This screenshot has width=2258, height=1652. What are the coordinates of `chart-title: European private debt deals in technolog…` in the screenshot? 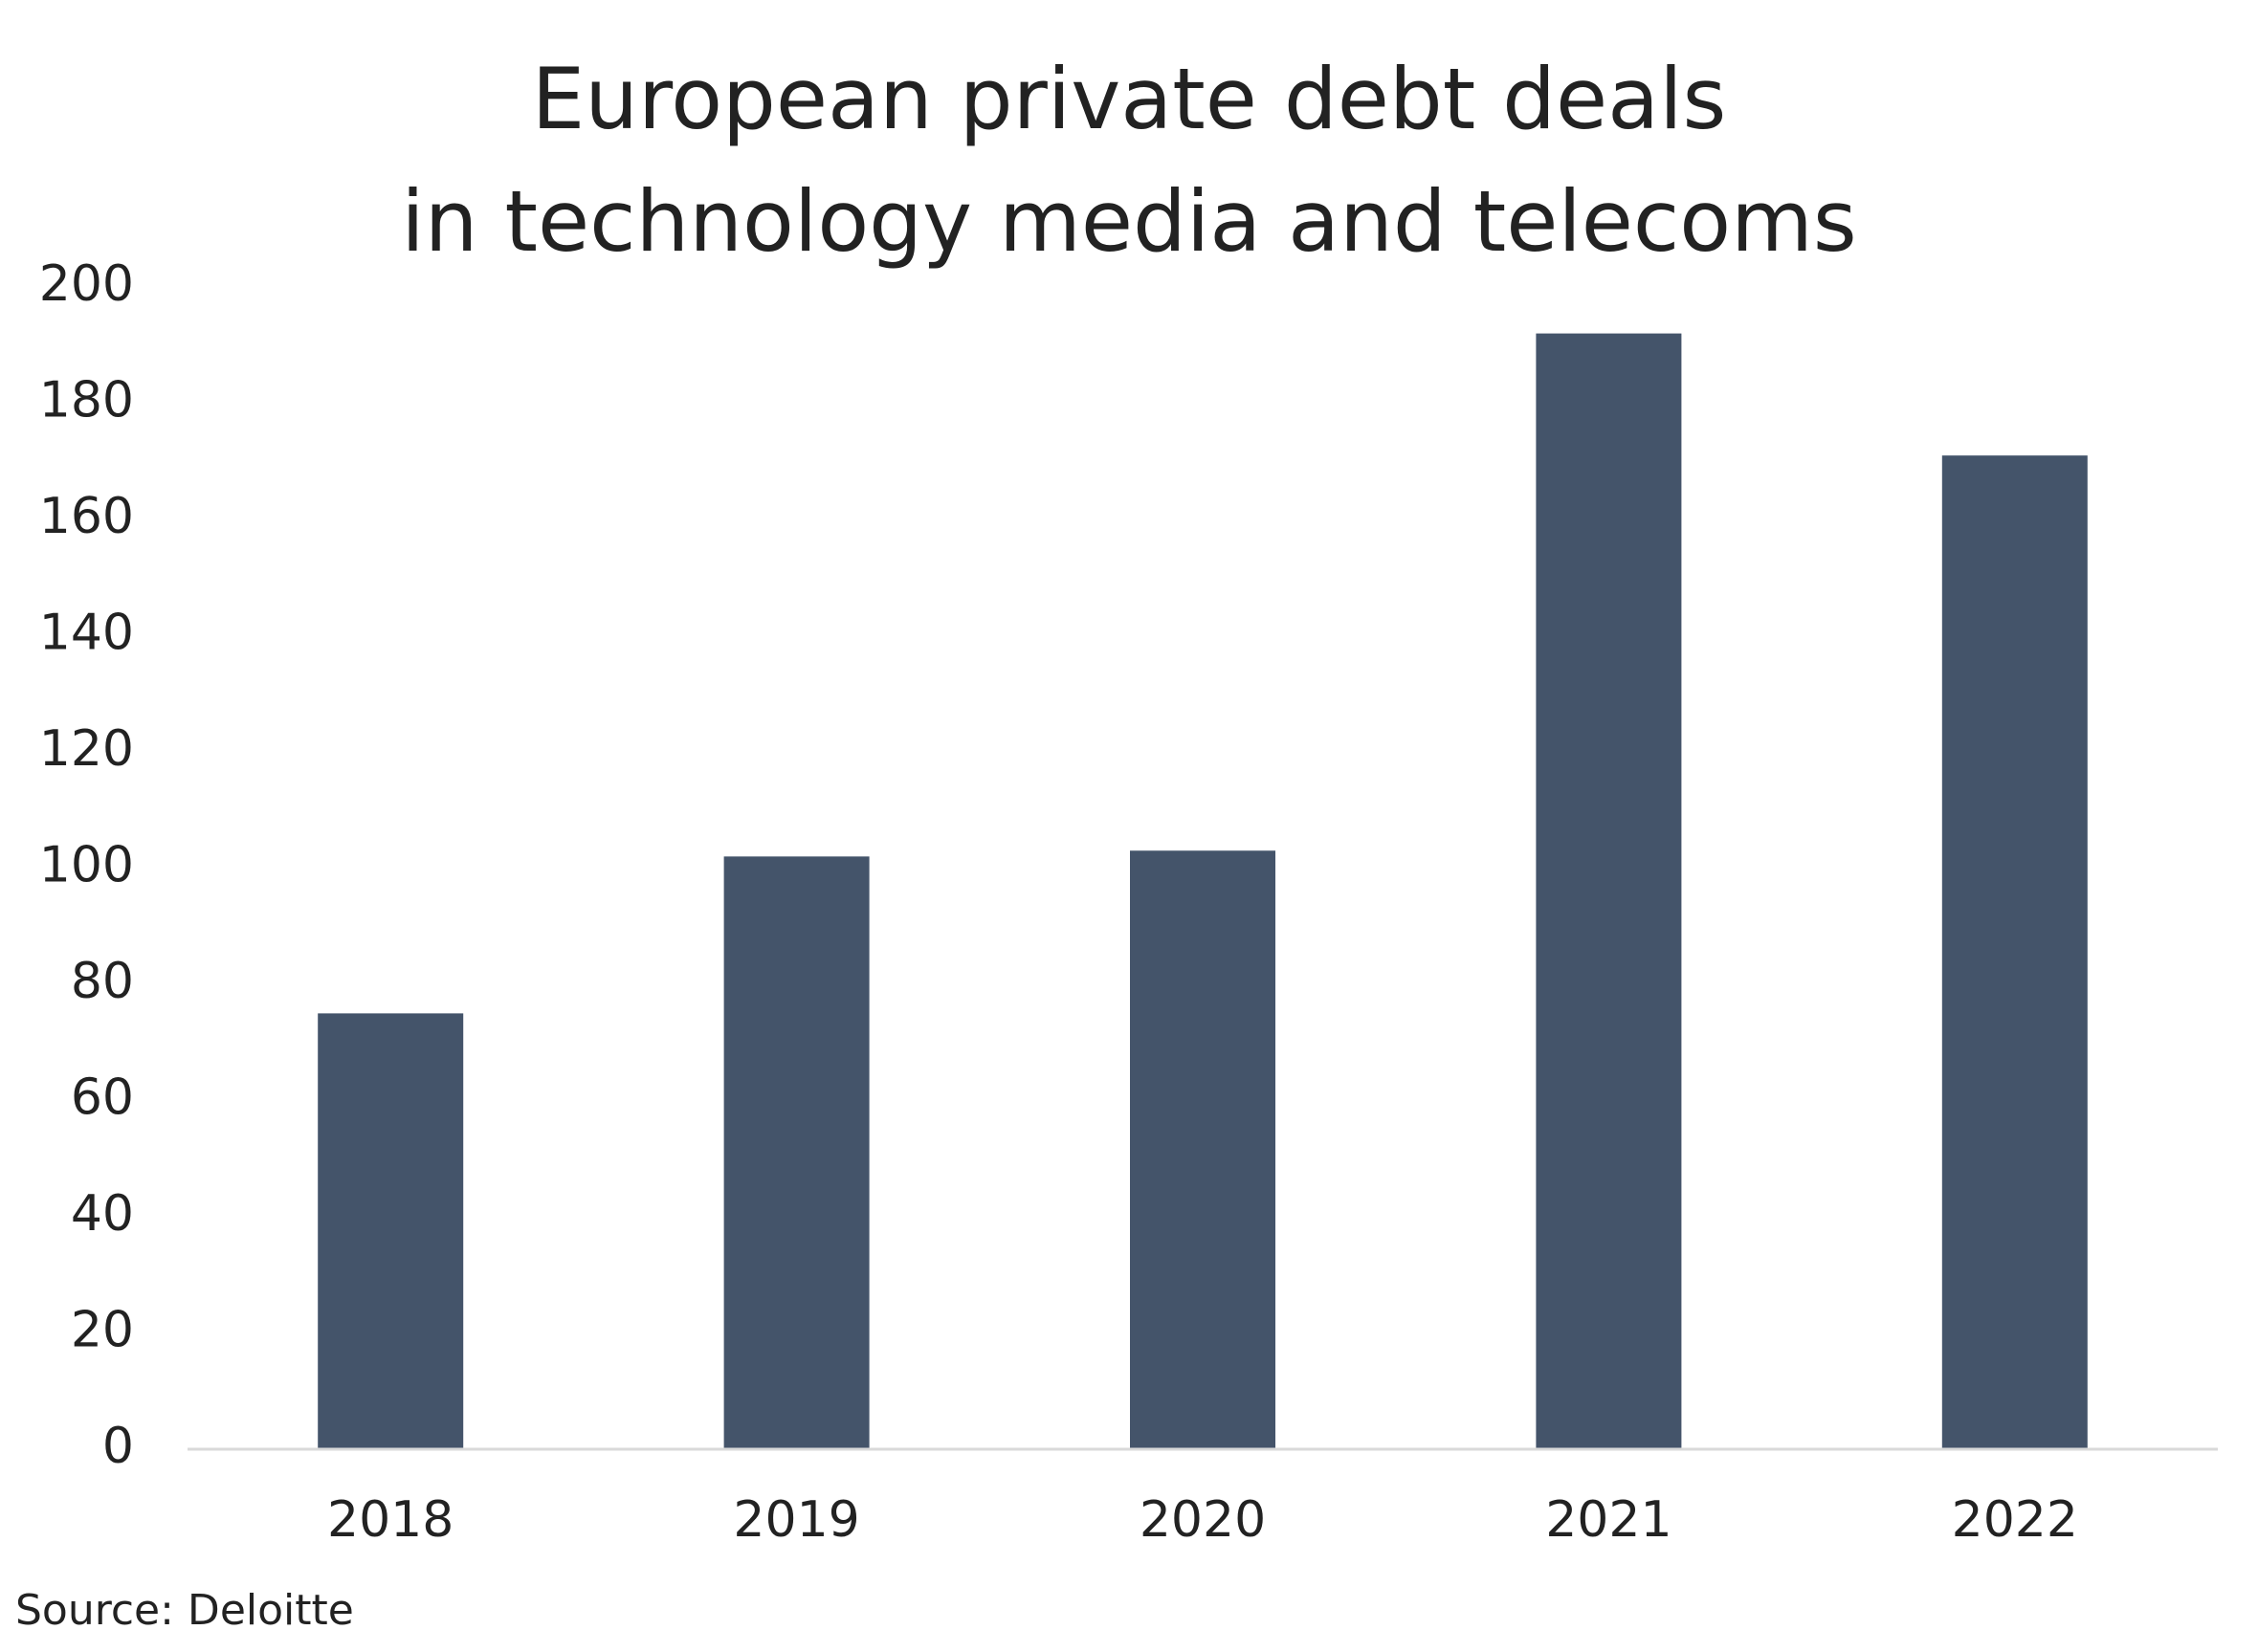 It's located at (1129, 160).